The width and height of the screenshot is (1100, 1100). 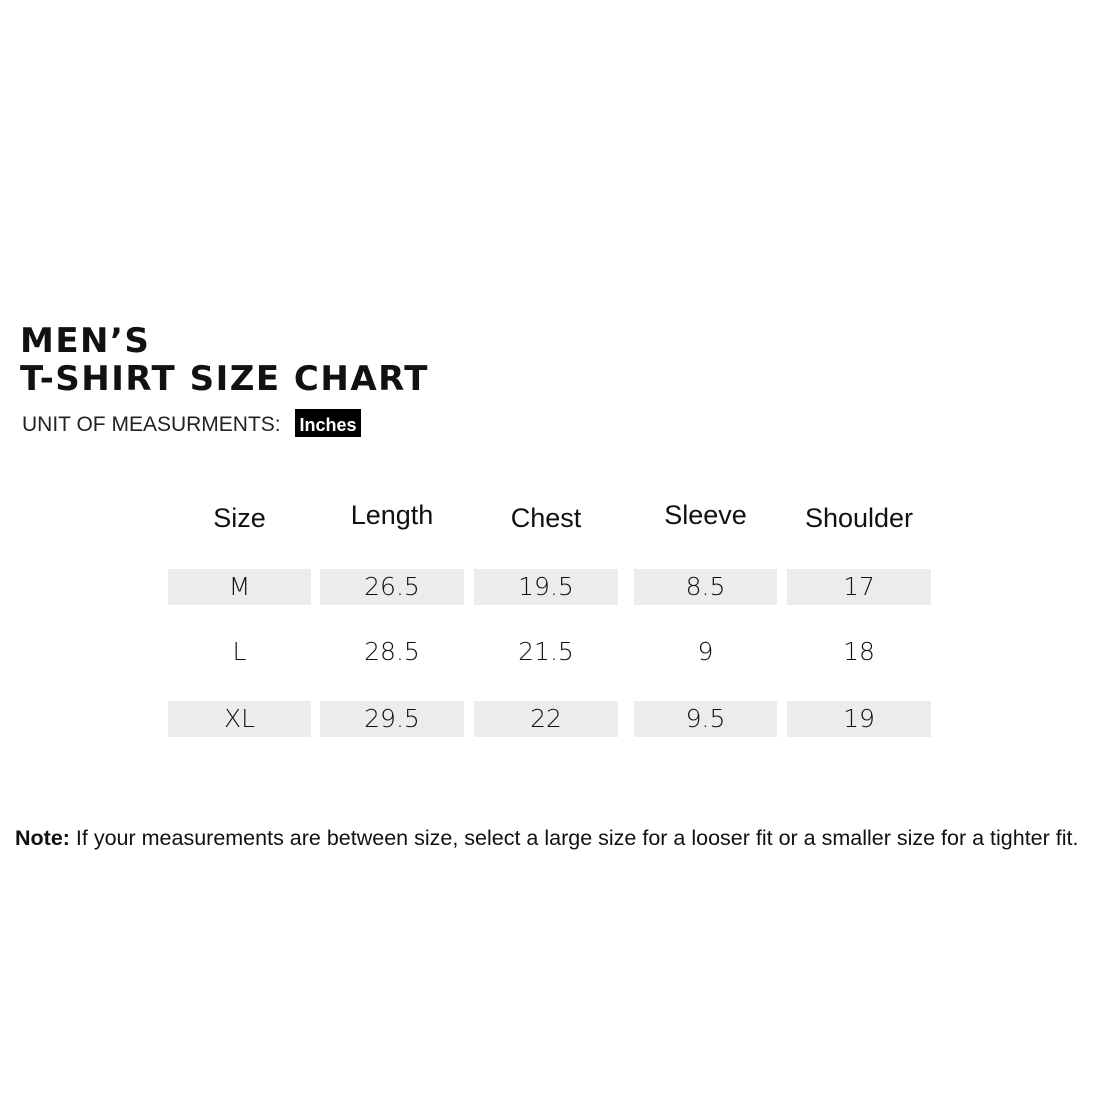 I want to click on measurement-cell: 17, so click(x=859, y=587).